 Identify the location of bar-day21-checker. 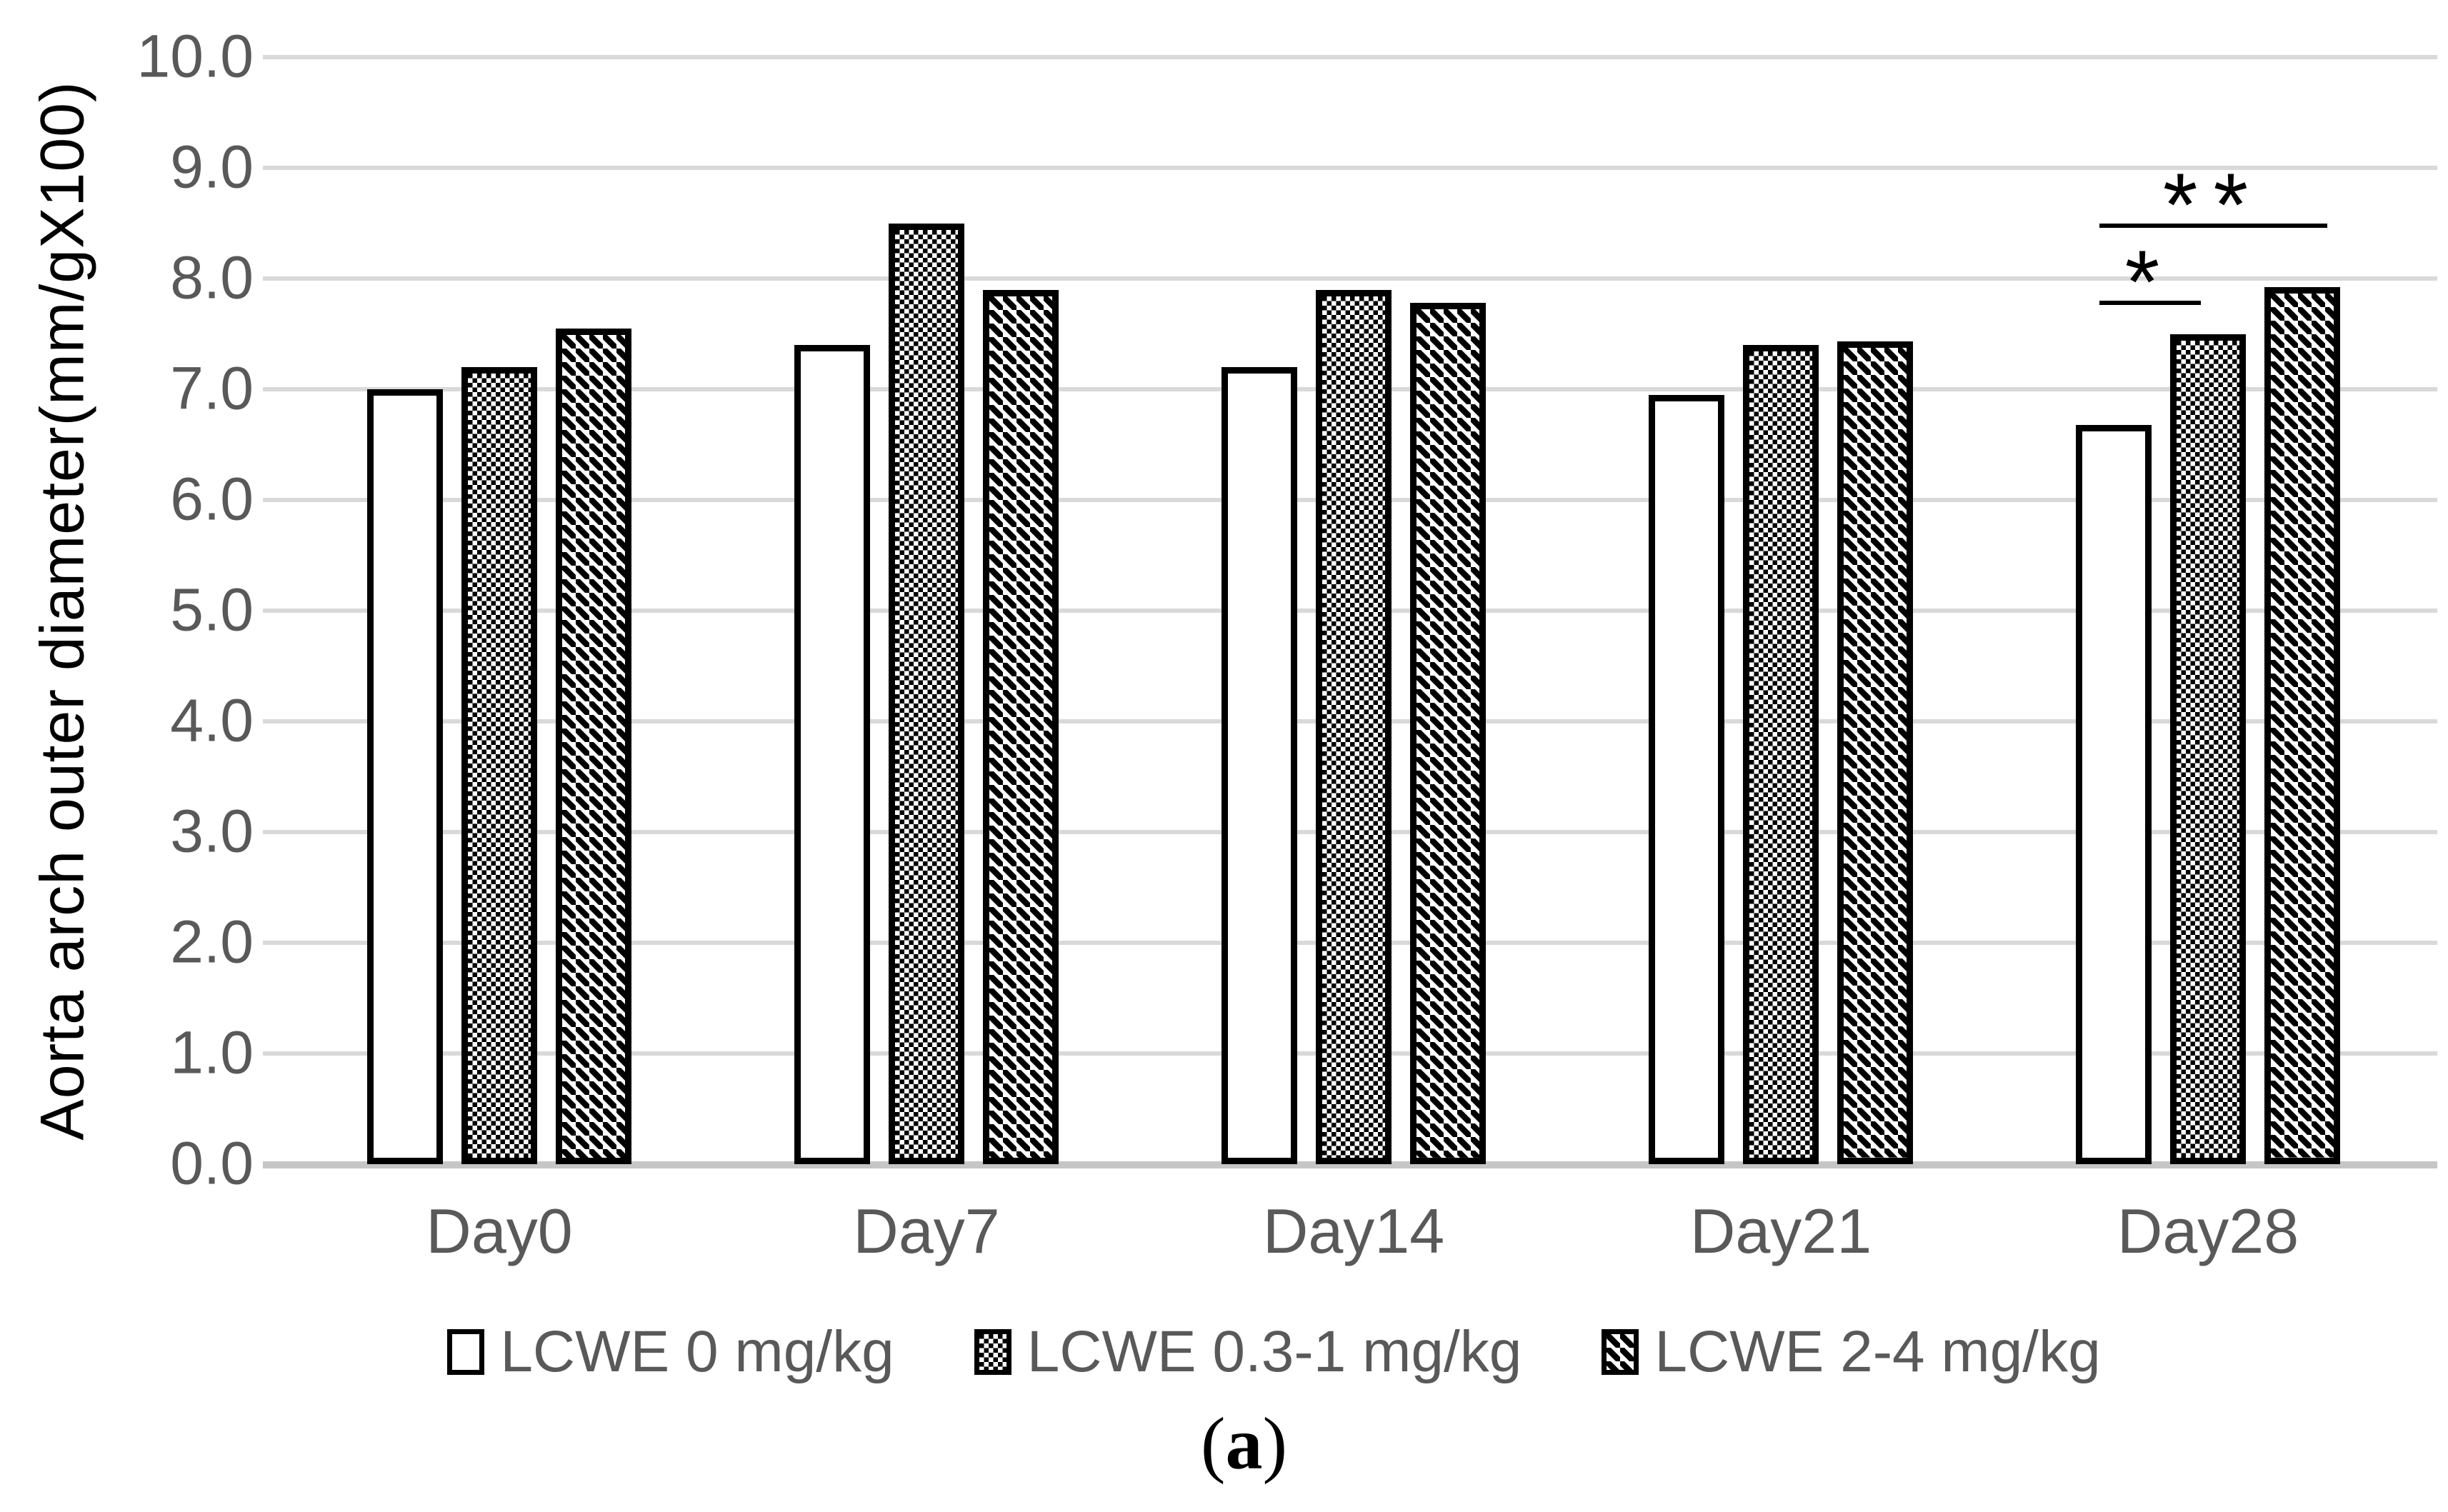
(1781, 754).